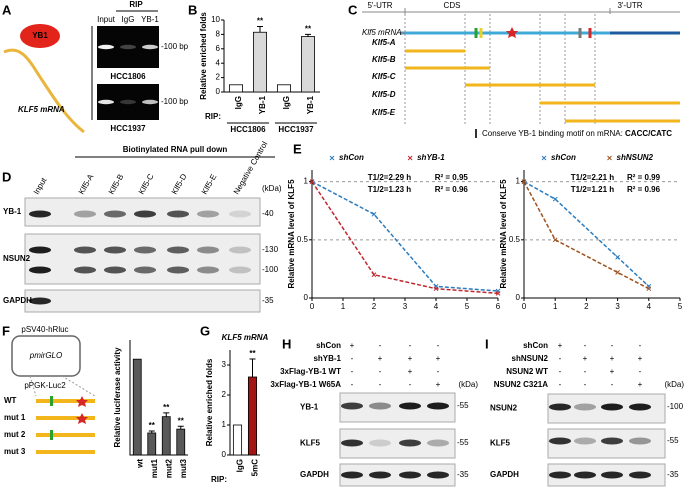  What do you see at coordinates (218, 77) in the screenshot?
I see `y-tick-label: 2` at bounding box center [218, 77].